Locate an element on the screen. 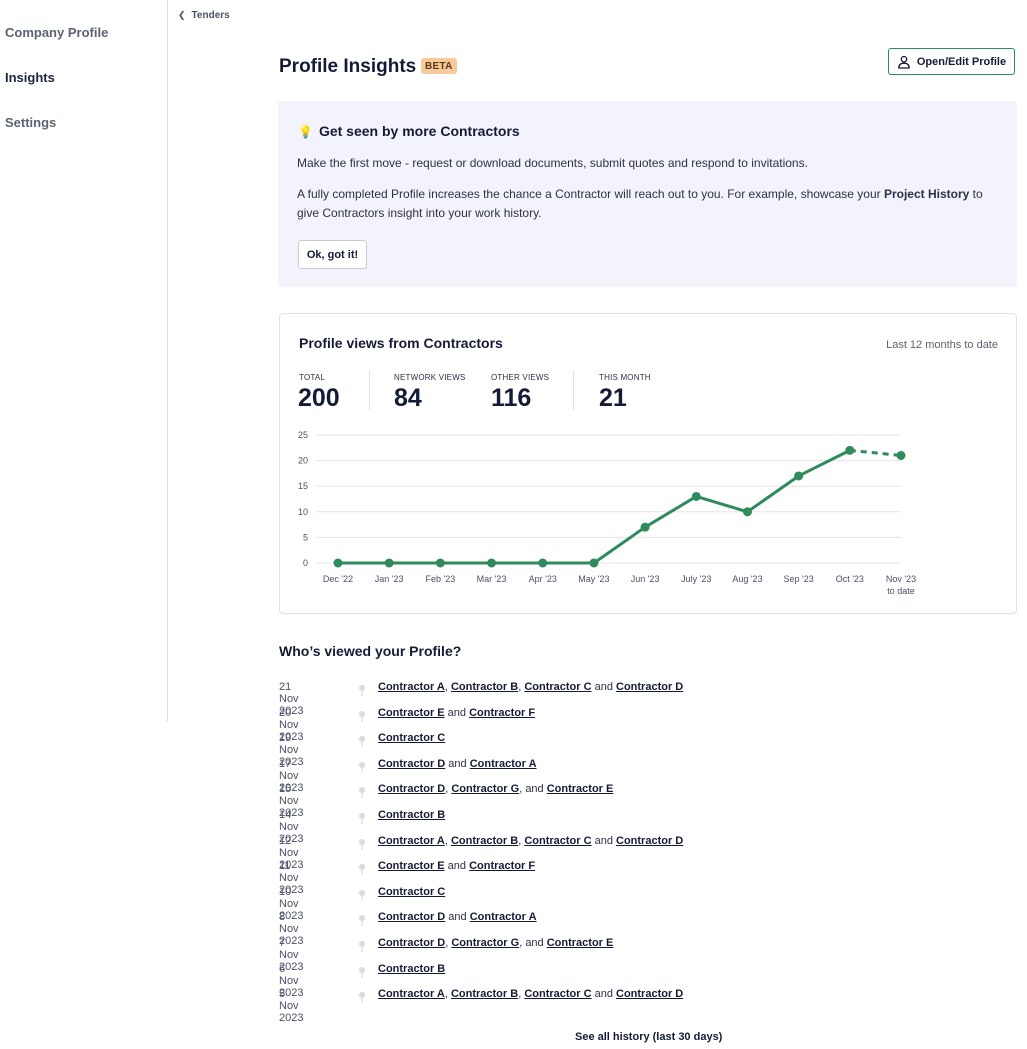 This screenshot has height=1049, width=1027. y-tick-label: 0 is located at coordinates (305, 563).